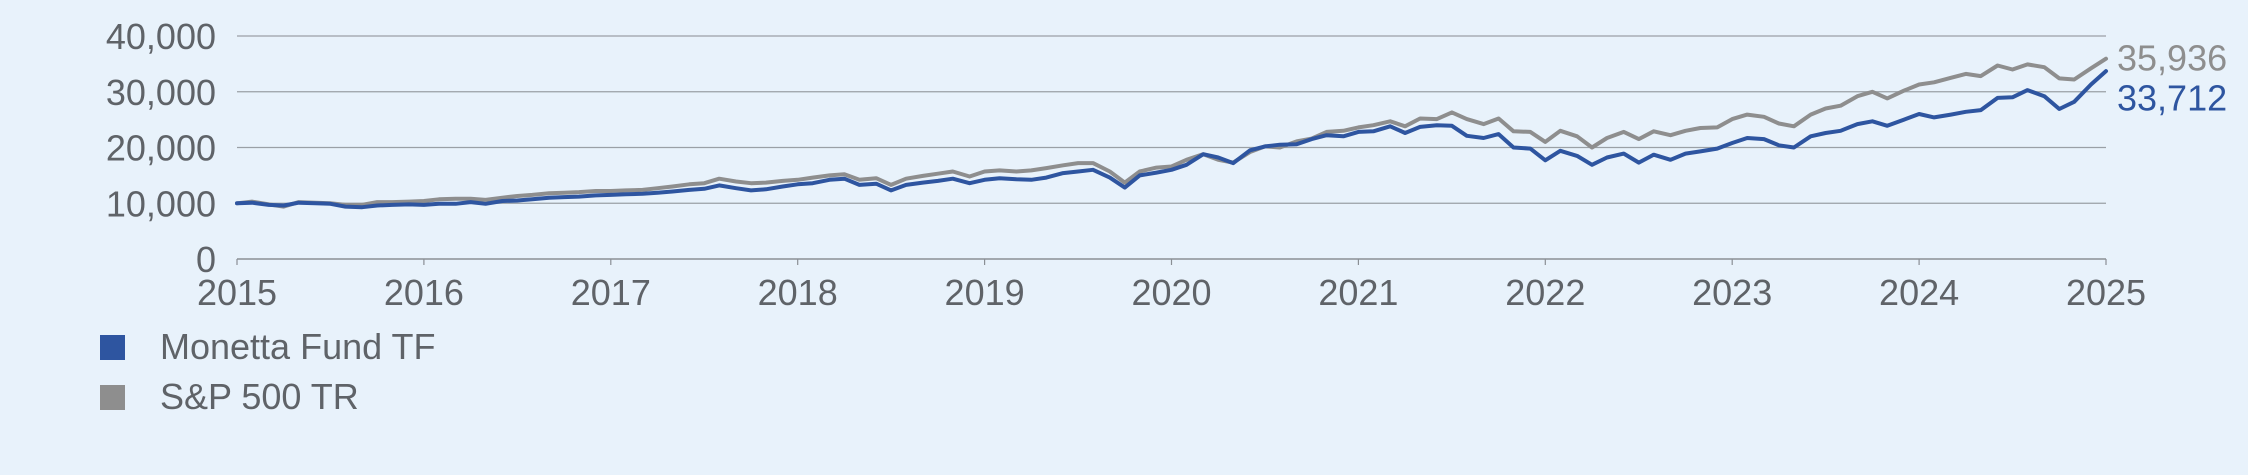  What do you see at coordinates (297, 346) in the screenshot?
I see `legend-label: Monetta Fund TF` at bounding box center [297, 346].